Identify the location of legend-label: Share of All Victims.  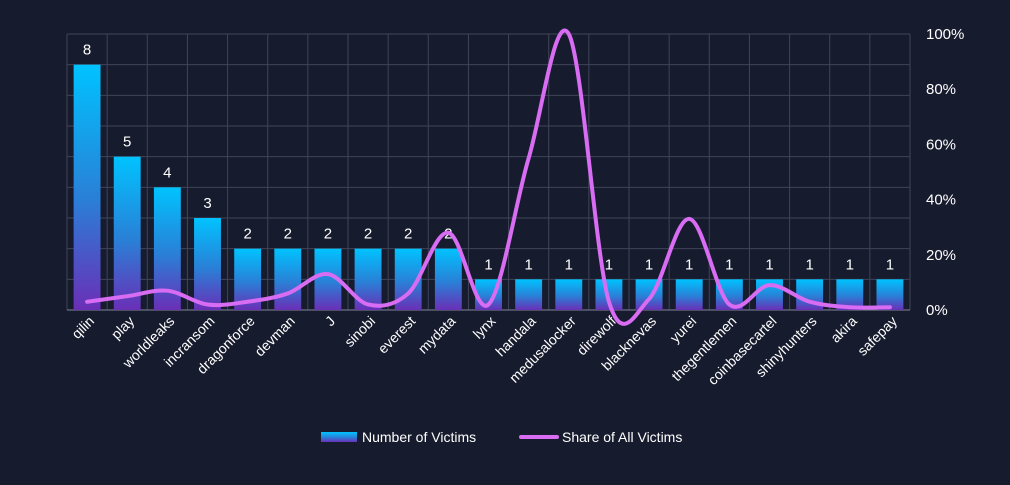
(622, 437).